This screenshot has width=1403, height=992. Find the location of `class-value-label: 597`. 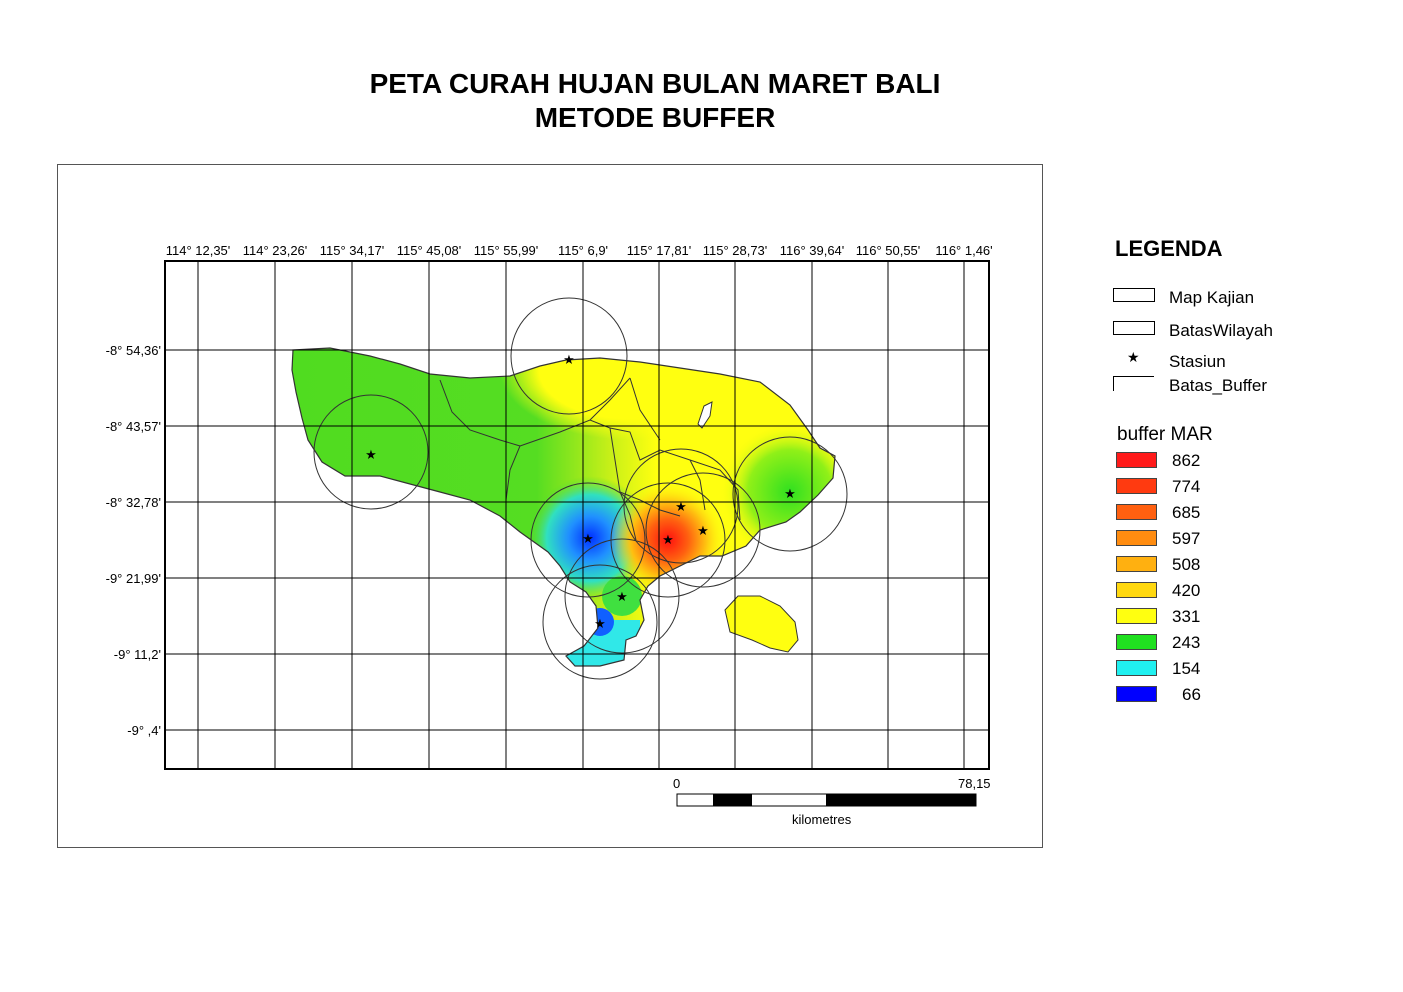

class-value-label: 597 is located at coordinates (1186, 538).